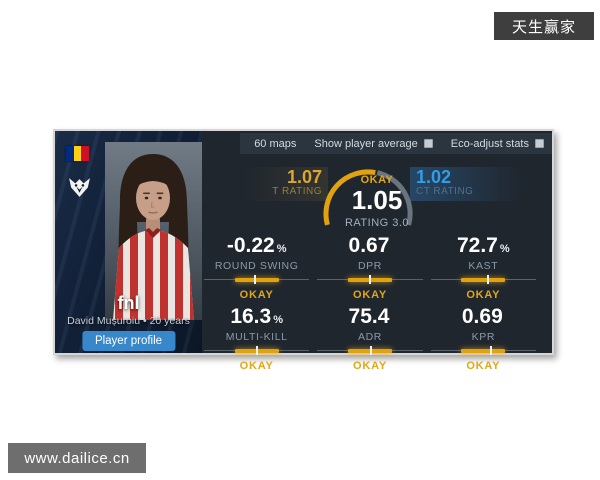 The image size is (600, 480). I want to click on stat-label: KAST, so click(483, 266).